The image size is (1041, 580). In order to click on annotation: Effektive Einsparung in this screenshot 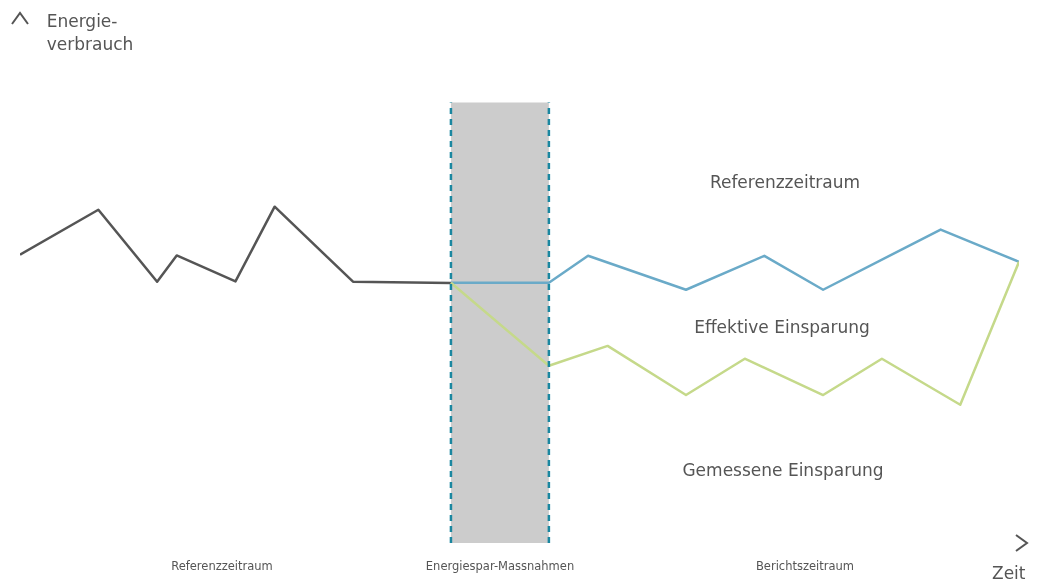, I will do `click(782, 327)`.